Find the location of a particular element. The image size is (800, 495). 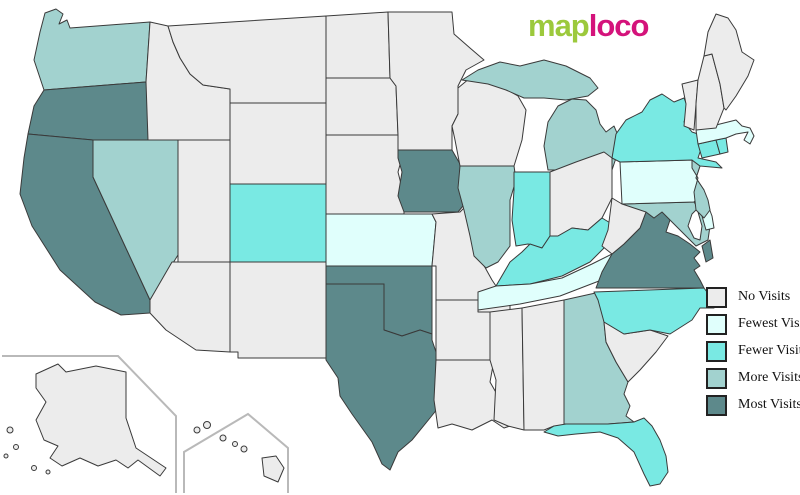

legend-item-no-visits: No Visits is located at coordinates (753, 297).